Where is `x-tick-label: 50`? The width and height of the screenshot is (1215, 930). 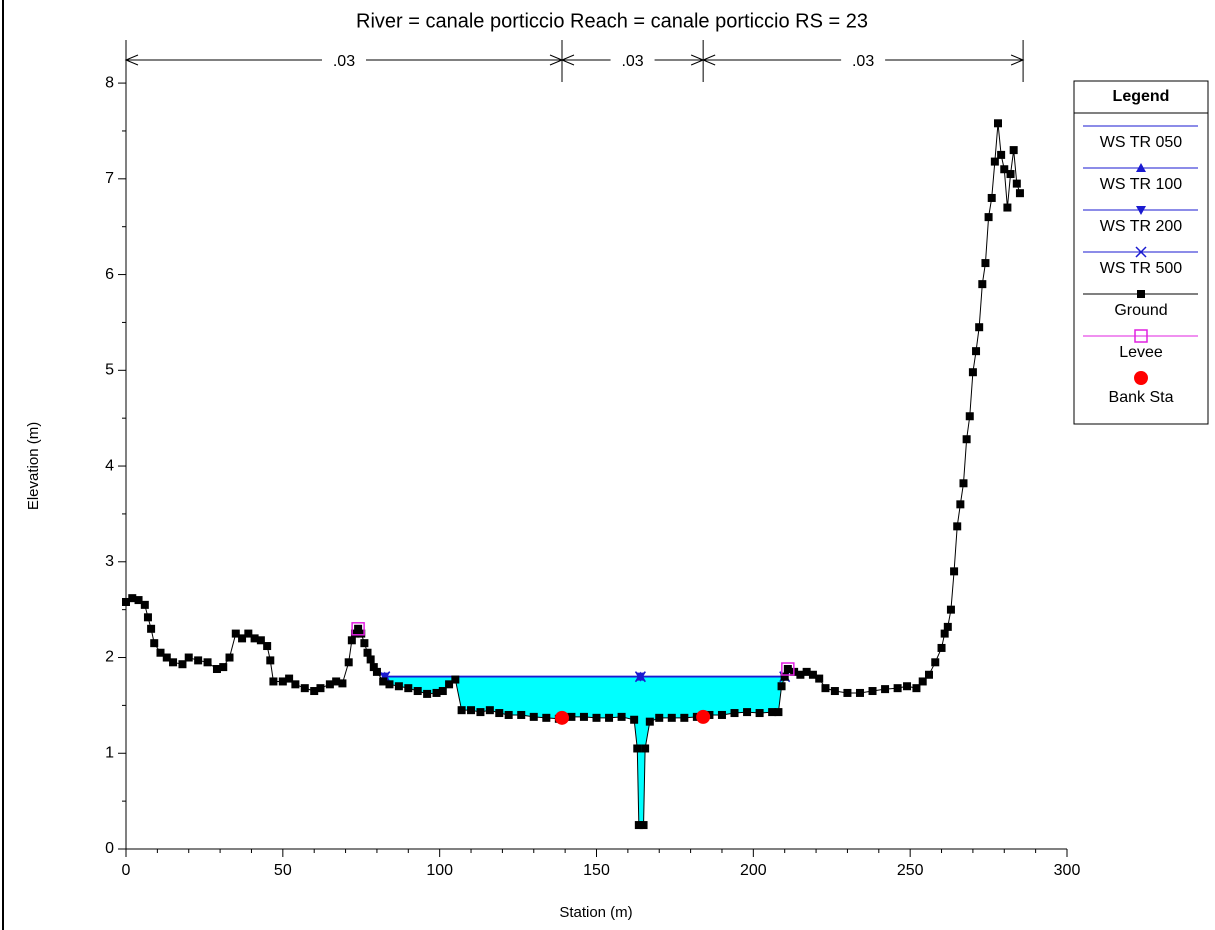
x-tick-label: 50 is located at coordinates (283, 870).